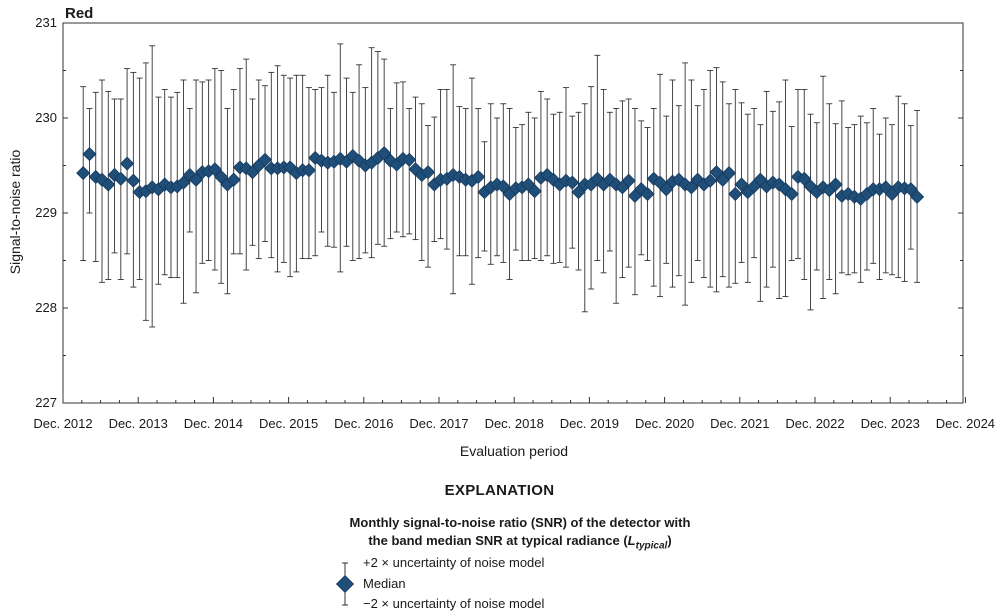  What do you see at coordinates (739, 423) in the screenshot?
I see `x-tick-label: Dec. 2021` at bounding box center [739, 423].